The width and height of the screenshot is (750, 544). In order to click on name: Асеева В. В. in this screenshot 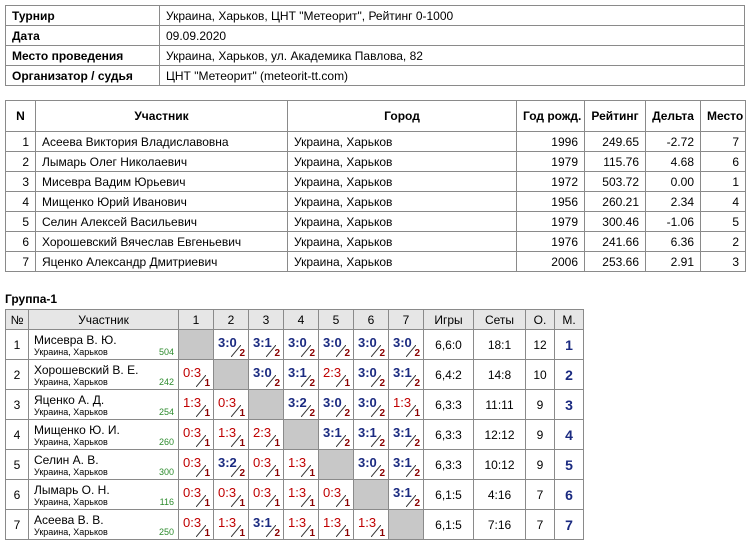, I will do `click(69, 520)`.